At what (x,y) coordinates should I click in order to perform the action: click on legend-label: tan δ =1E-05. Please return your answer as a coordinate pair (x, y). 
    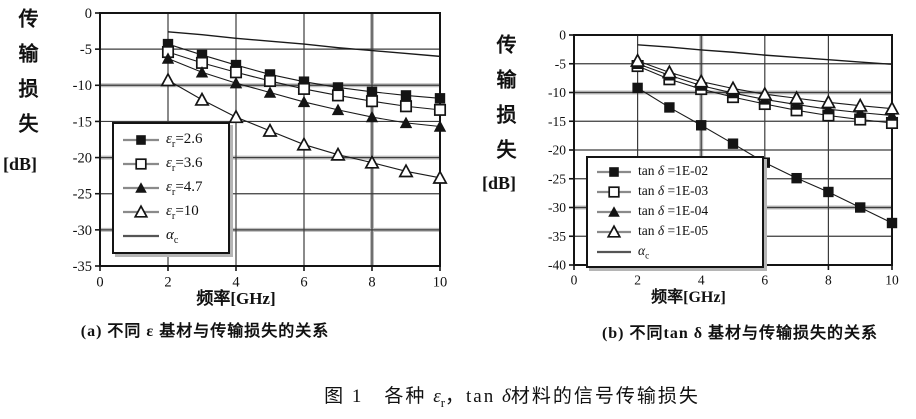
    Looking at the image, I should click on (673, 231).